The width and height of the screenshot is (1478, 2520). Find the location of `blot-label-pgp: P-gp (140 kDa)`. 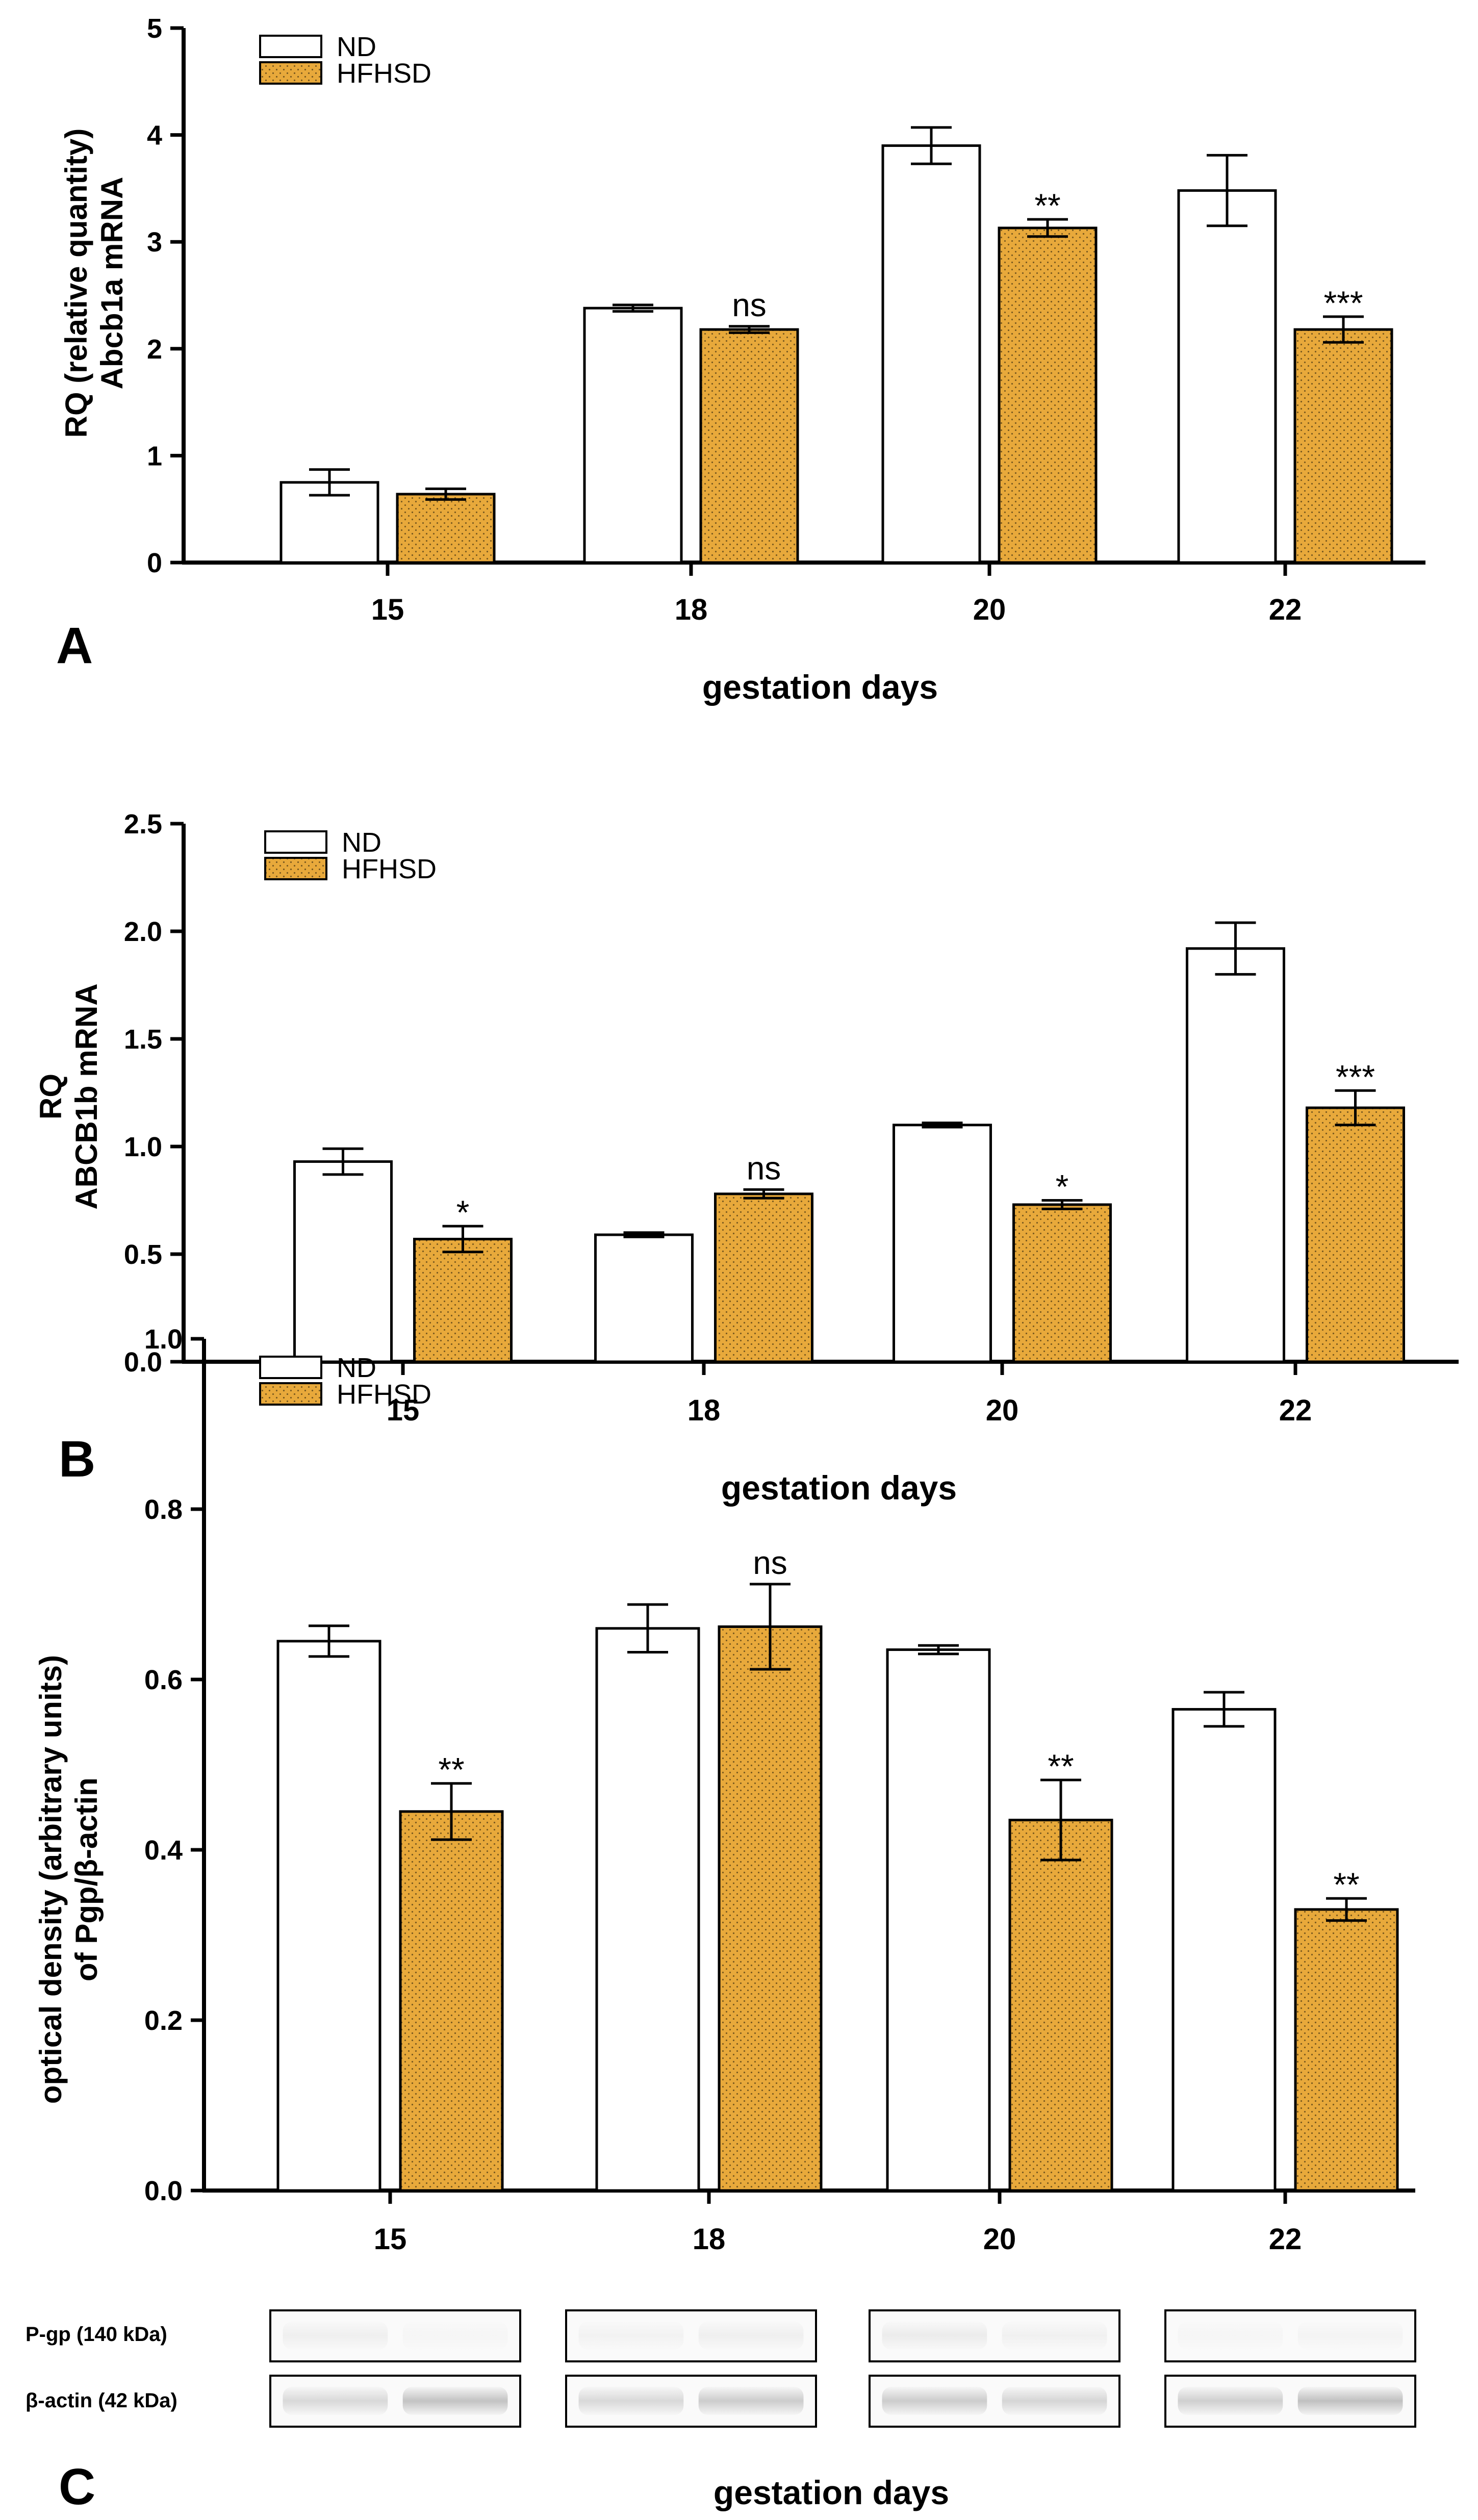

blot-label-pgp: P-gp (140 kDa) is located at coordinates (97, 2334).